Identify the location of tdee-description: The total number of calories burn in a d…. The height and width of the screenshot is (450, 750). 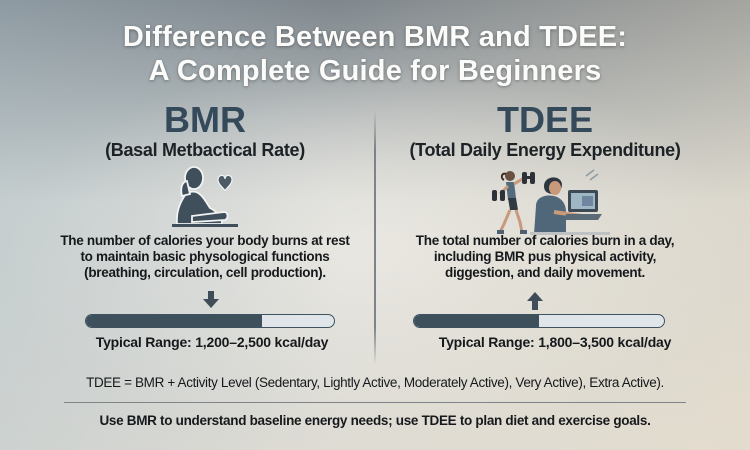
(545, 257).